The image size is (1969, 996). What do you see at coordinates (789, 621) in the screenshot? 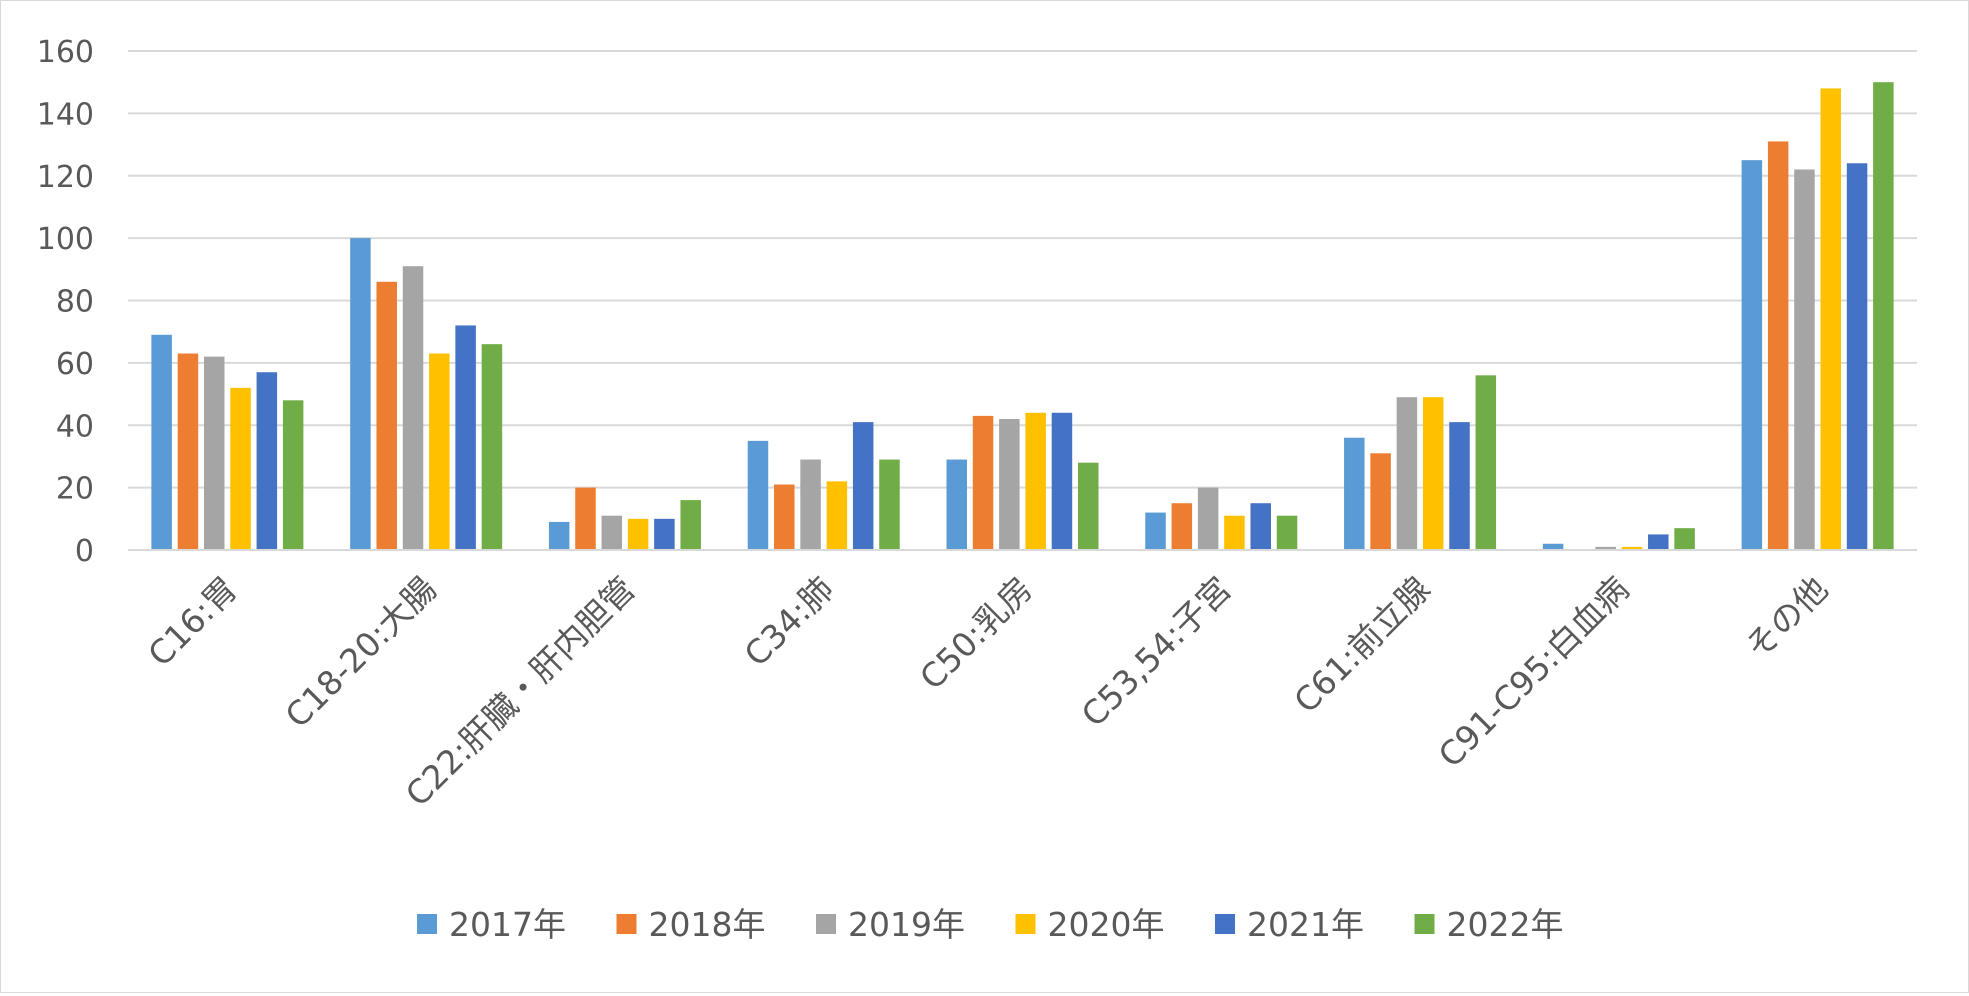
I see `x-category-label: C34:肺` at bounding box center [789, 621].